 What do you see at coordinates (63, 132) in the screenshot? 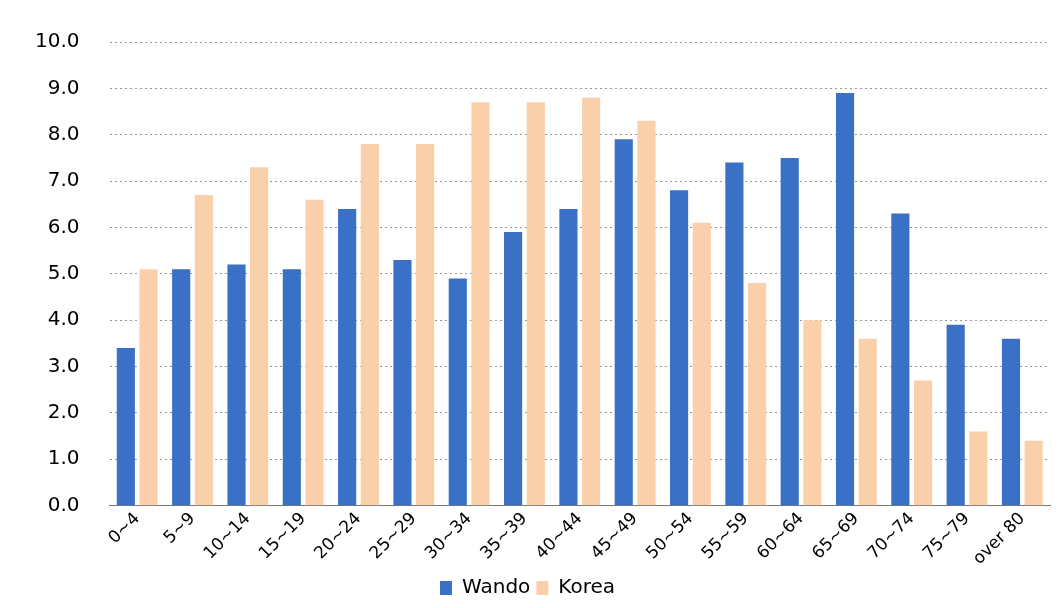
I see `y-tick-label: 8.0` at bounding box center [63, 132].